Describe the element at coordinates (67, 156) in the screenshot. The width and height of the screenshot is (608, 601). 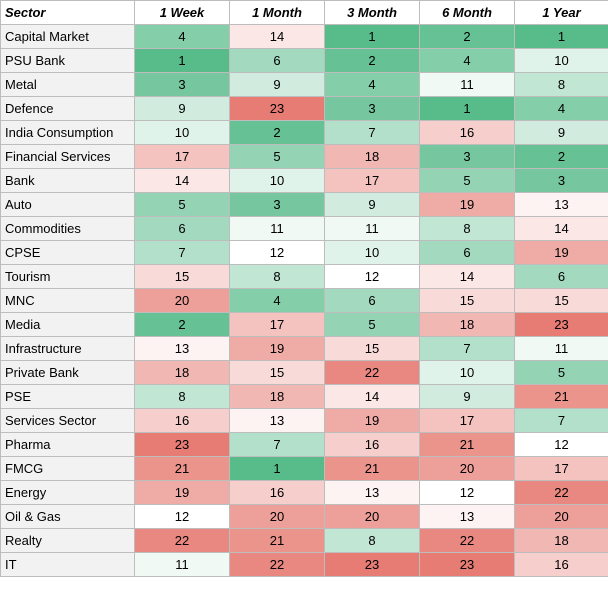
I see `sector-name: Financial Services` at that location.